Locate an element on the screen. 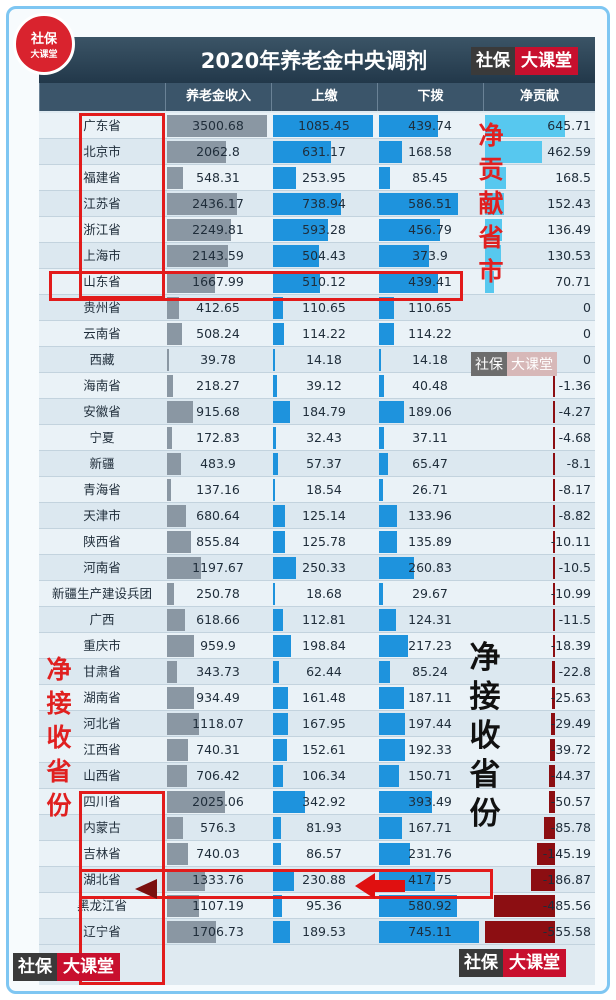 This screenshot has width=616, height=1000. value-label: 70.71 is located at coordinates (573, 281).